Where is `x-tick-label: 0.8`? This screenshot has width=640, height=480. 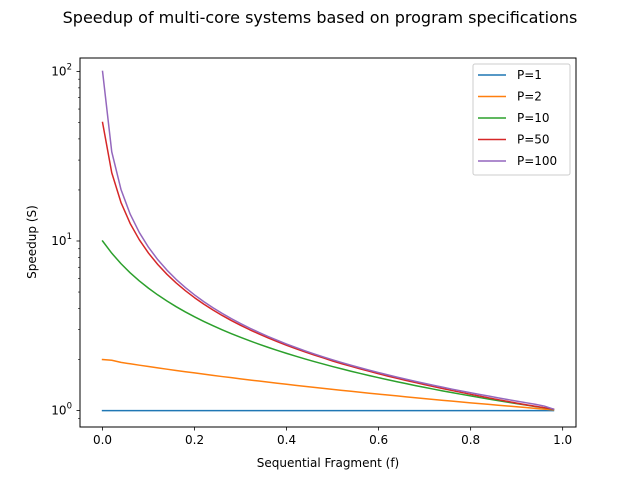
x-tick-label: 0.8 is located at coordinates (470, 440).